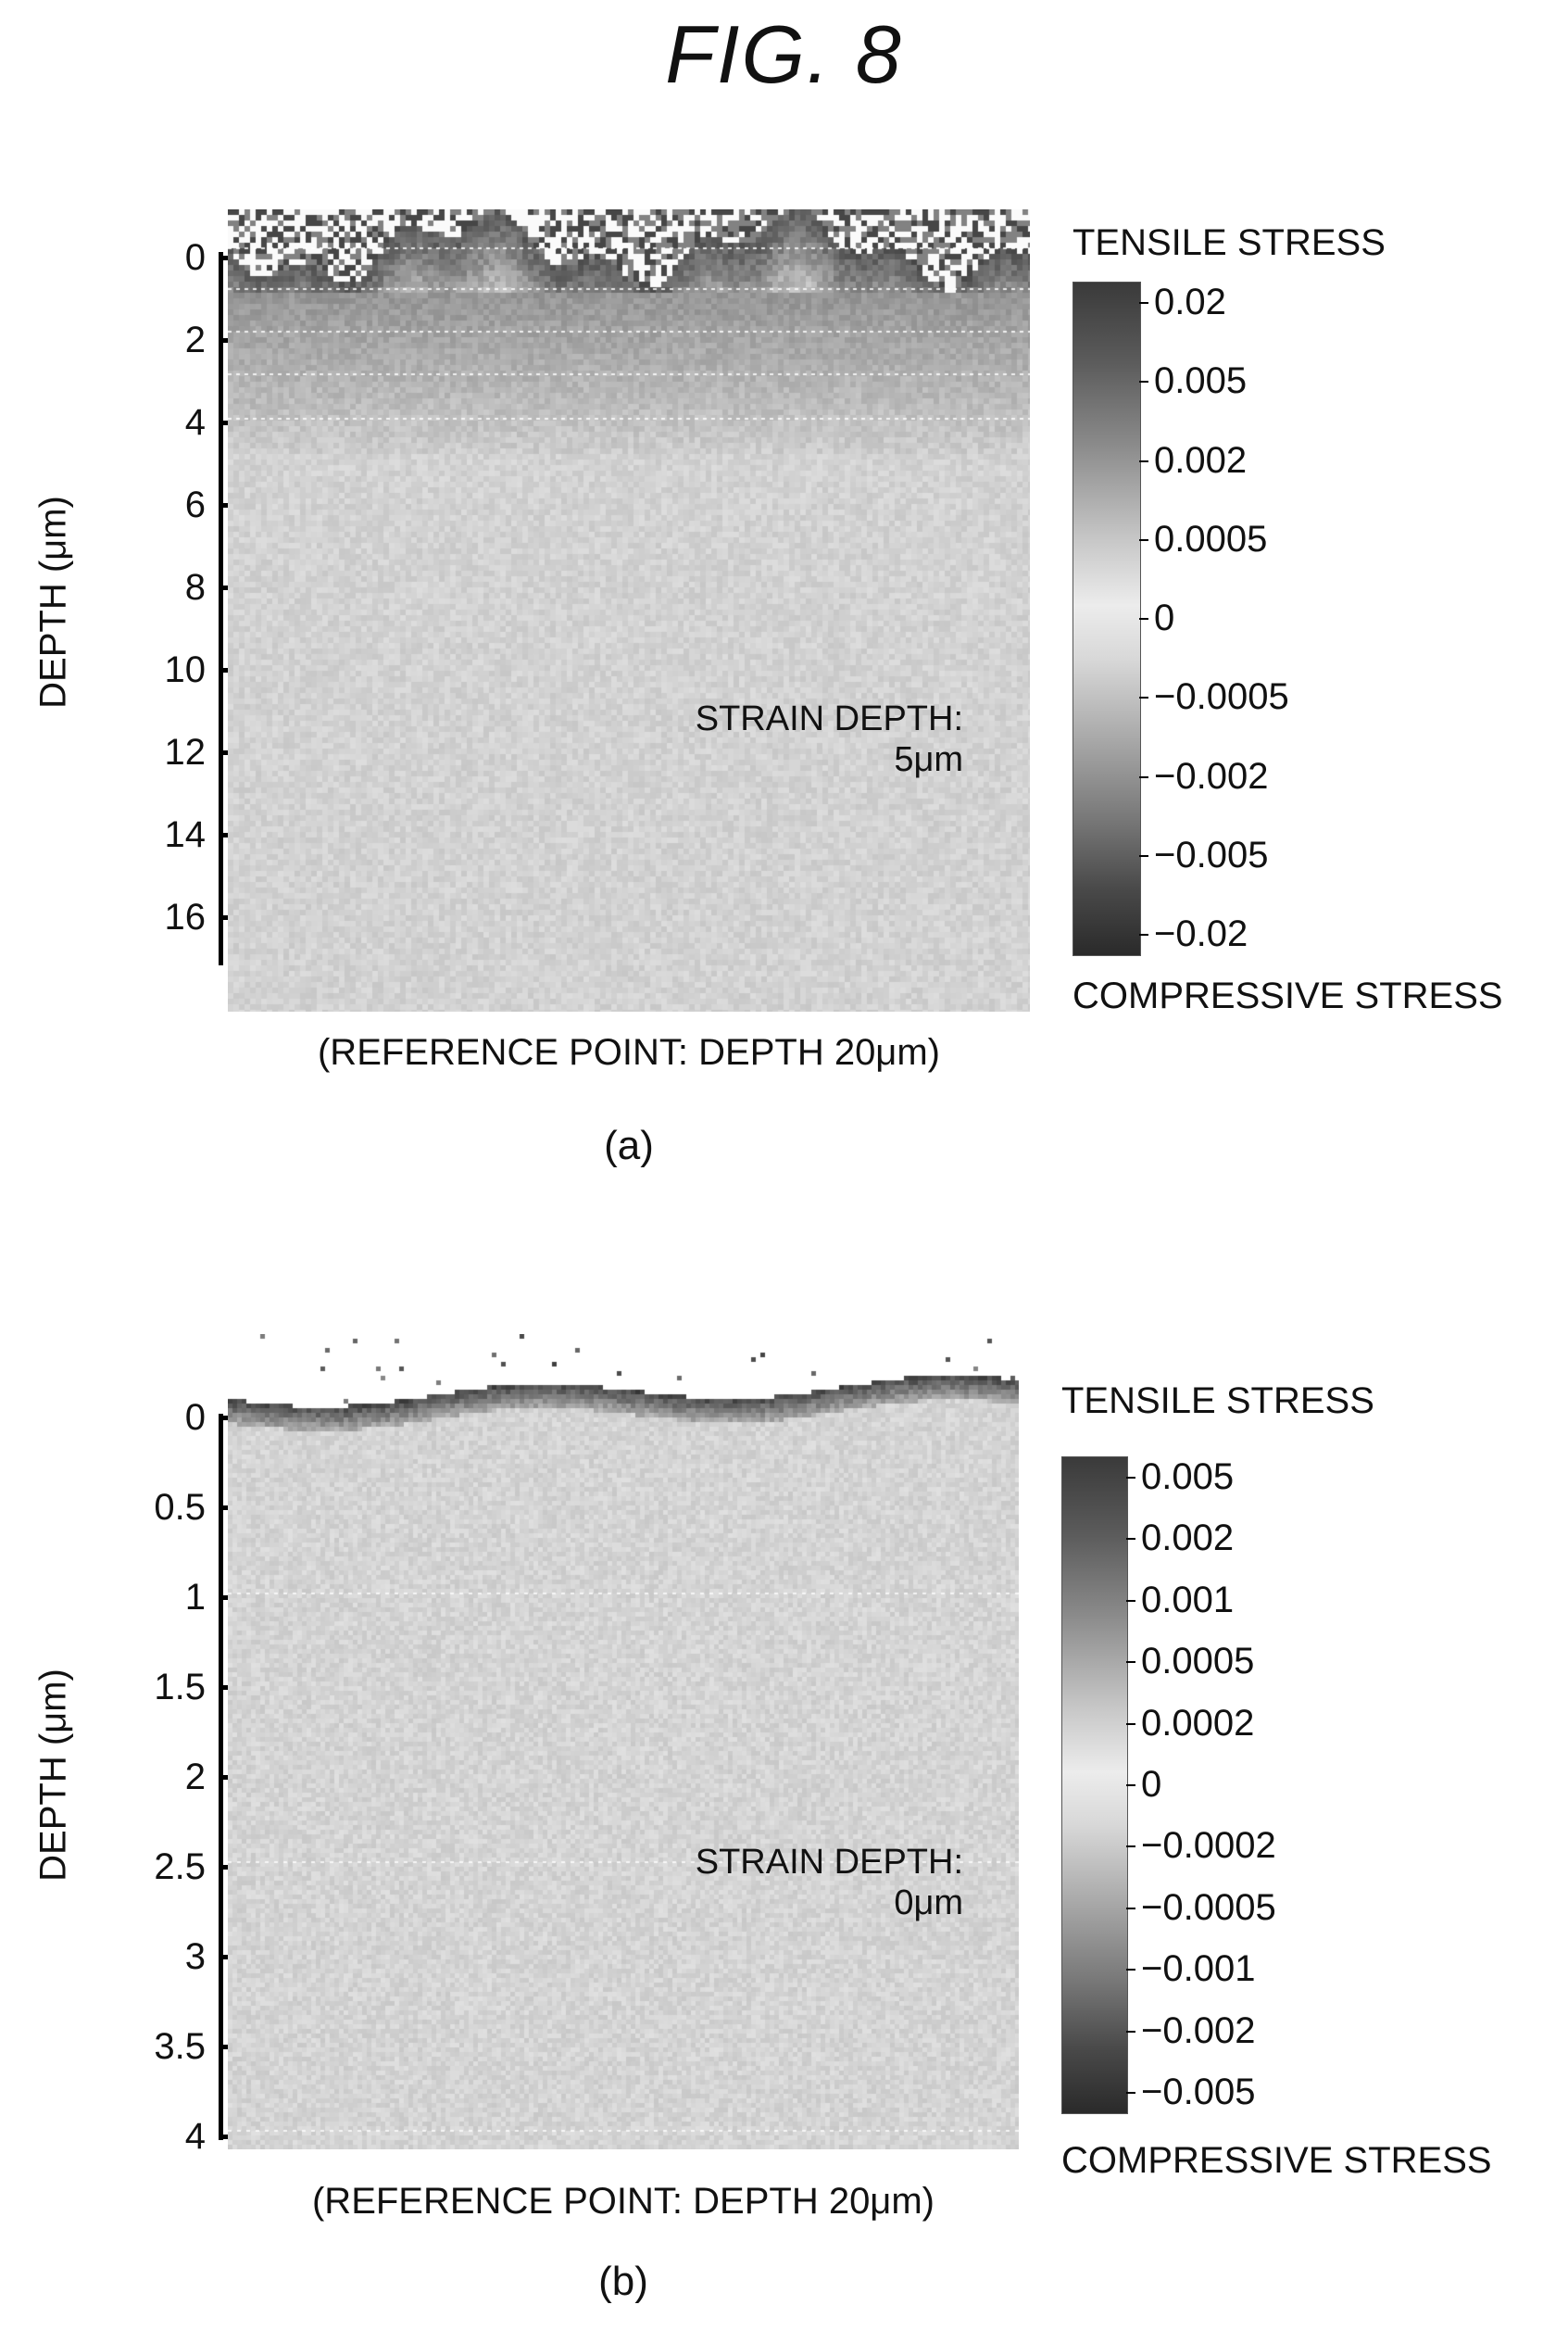 Image resolution: width=1568 pixels, height=2330 pixels. Describe the element at coordinates (928, 1902) in the screenshot. I see `strain-depth-value: 0μm` at that location.